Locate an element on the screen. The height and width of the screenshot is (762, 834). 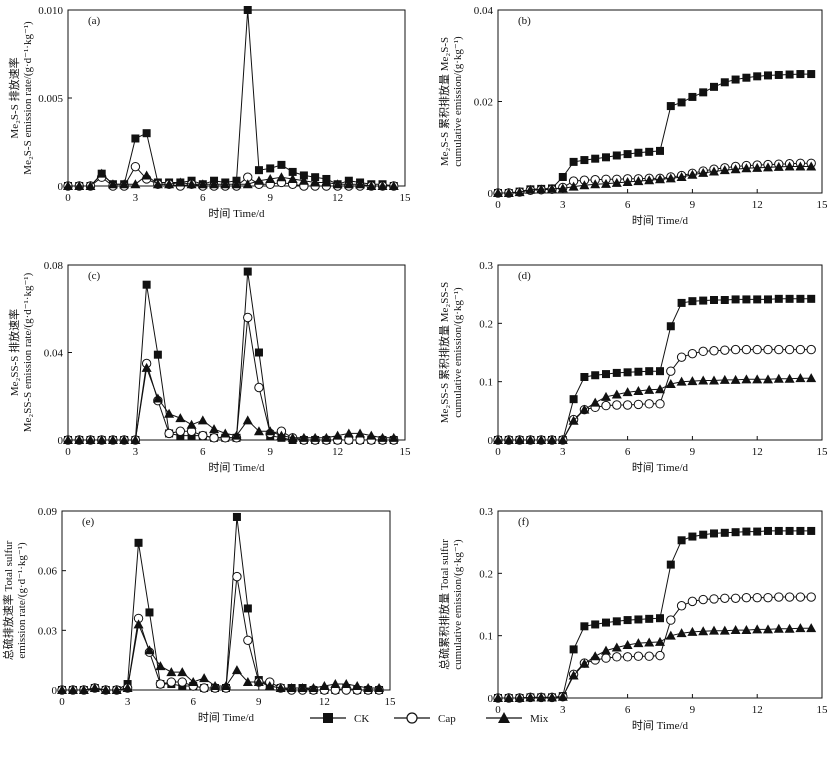
legend-item-cap: Cap is located at coordinates (425, 718).